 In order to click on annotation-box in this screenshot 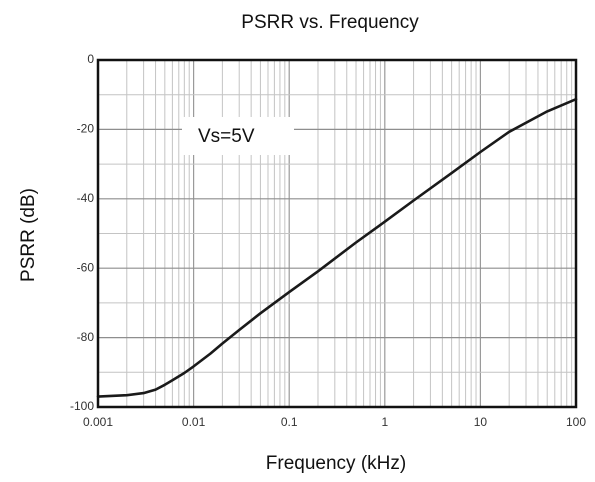, I will do `click(238, 136)`.